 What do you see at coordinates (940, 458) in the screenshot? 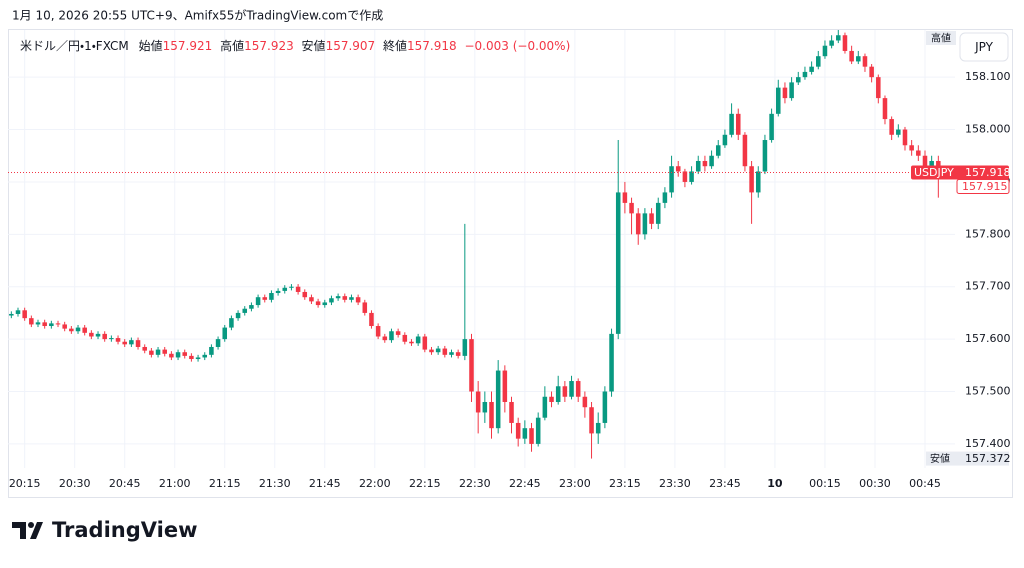
I see `low-marker-label: 安値` at bounding box center [940, 458].